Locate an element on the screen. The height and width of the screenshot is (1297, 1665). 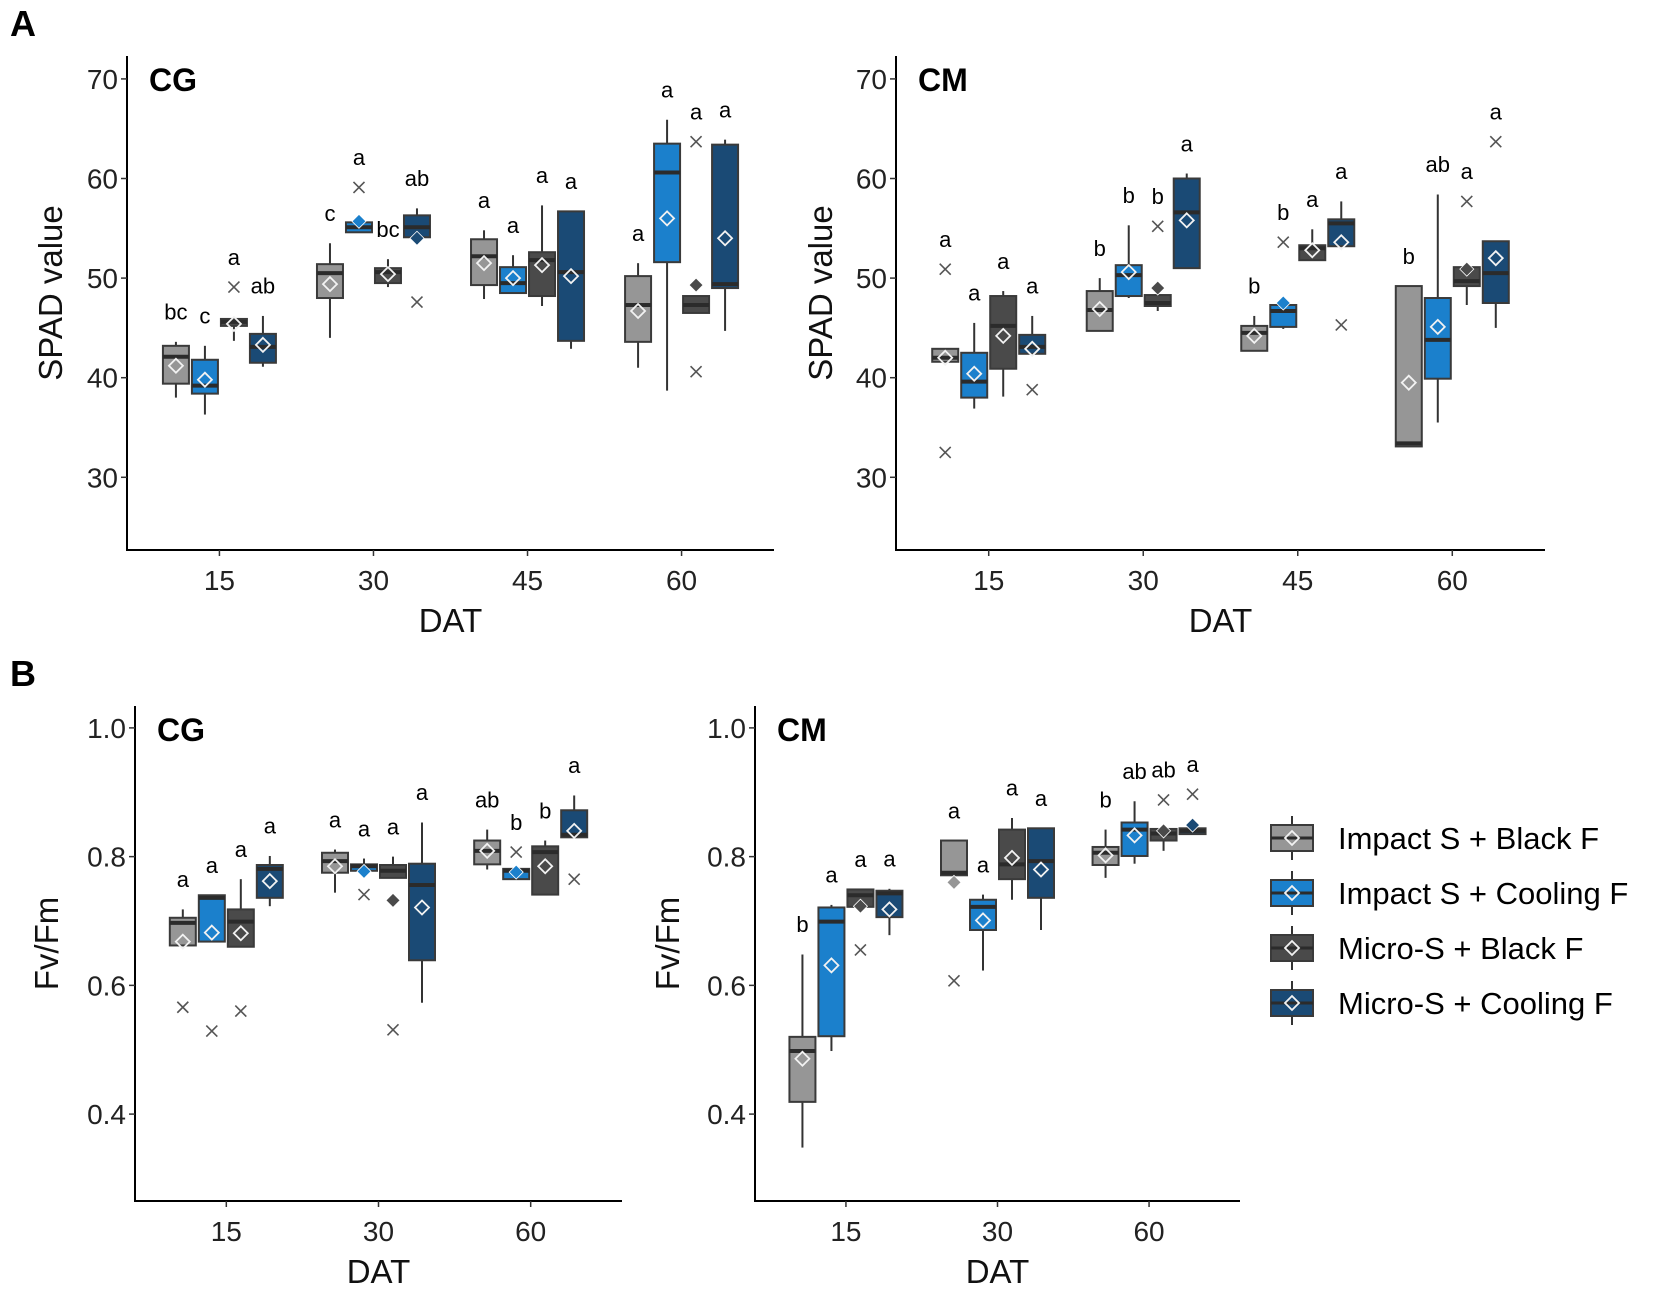
y-axis-title: SPAD value is located at coordinates (50, 292).